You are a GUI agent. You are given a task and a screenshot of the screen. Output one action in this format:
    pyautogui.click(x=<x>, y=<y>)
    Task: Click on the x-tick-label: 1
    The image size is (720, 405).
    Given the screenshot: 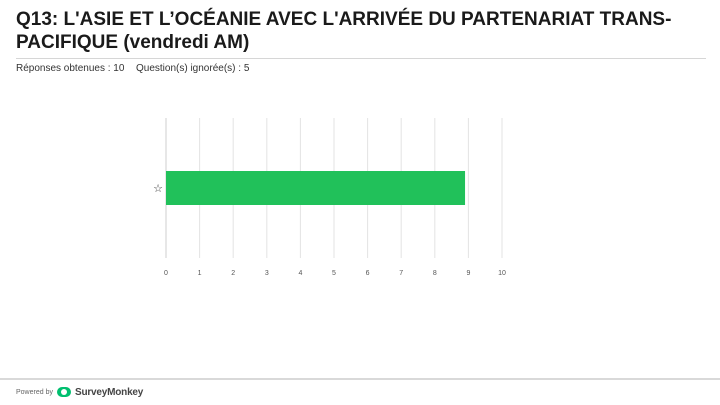 What is the action you would take?
    pyautogui.click(x=200, y=273)
    